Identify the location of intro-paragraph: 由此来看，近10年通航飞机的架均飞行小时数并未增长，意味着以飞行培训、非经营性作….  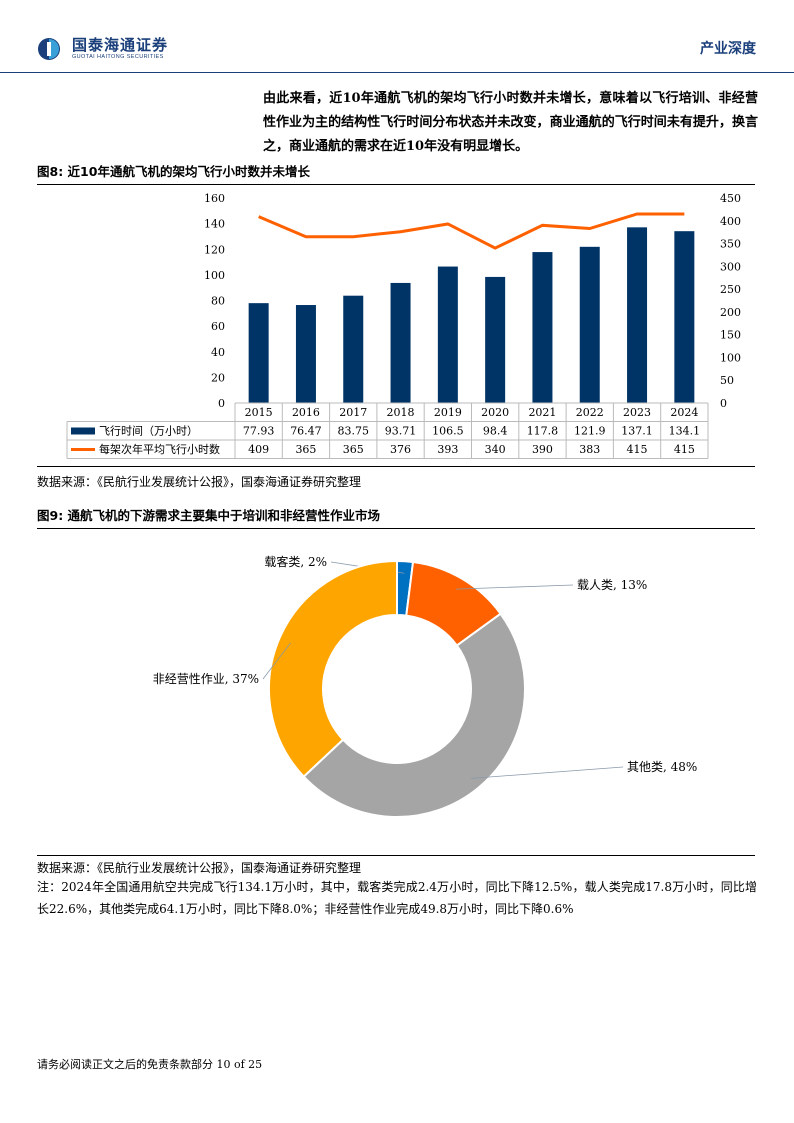
(510, 122).